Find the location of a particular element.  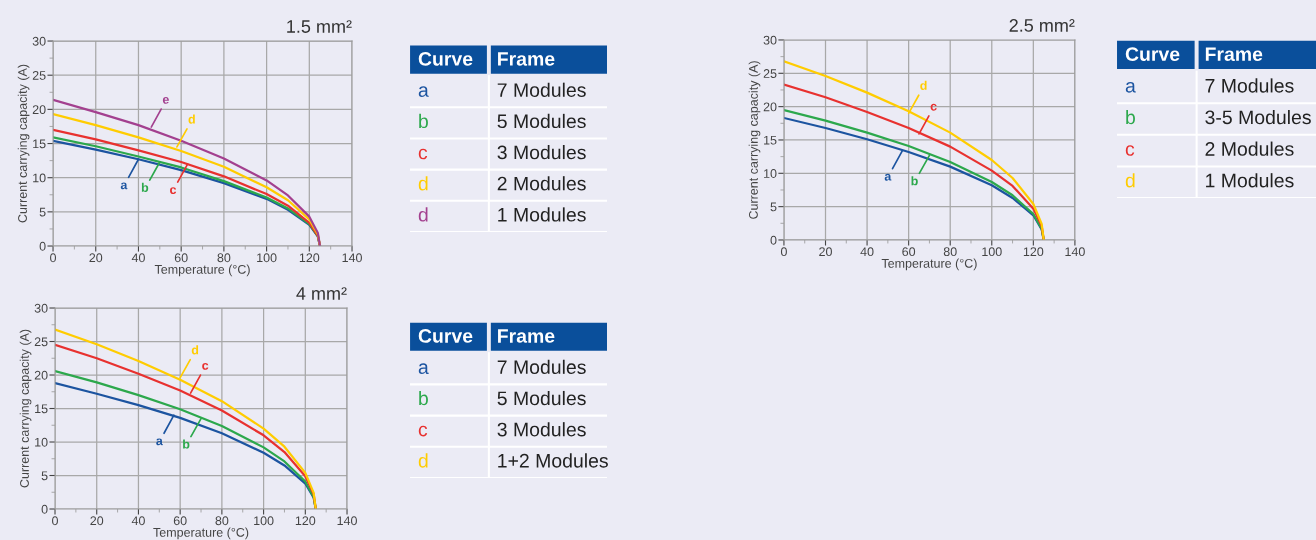

text: 1+2 Modules is located at coordinates (553, 460).